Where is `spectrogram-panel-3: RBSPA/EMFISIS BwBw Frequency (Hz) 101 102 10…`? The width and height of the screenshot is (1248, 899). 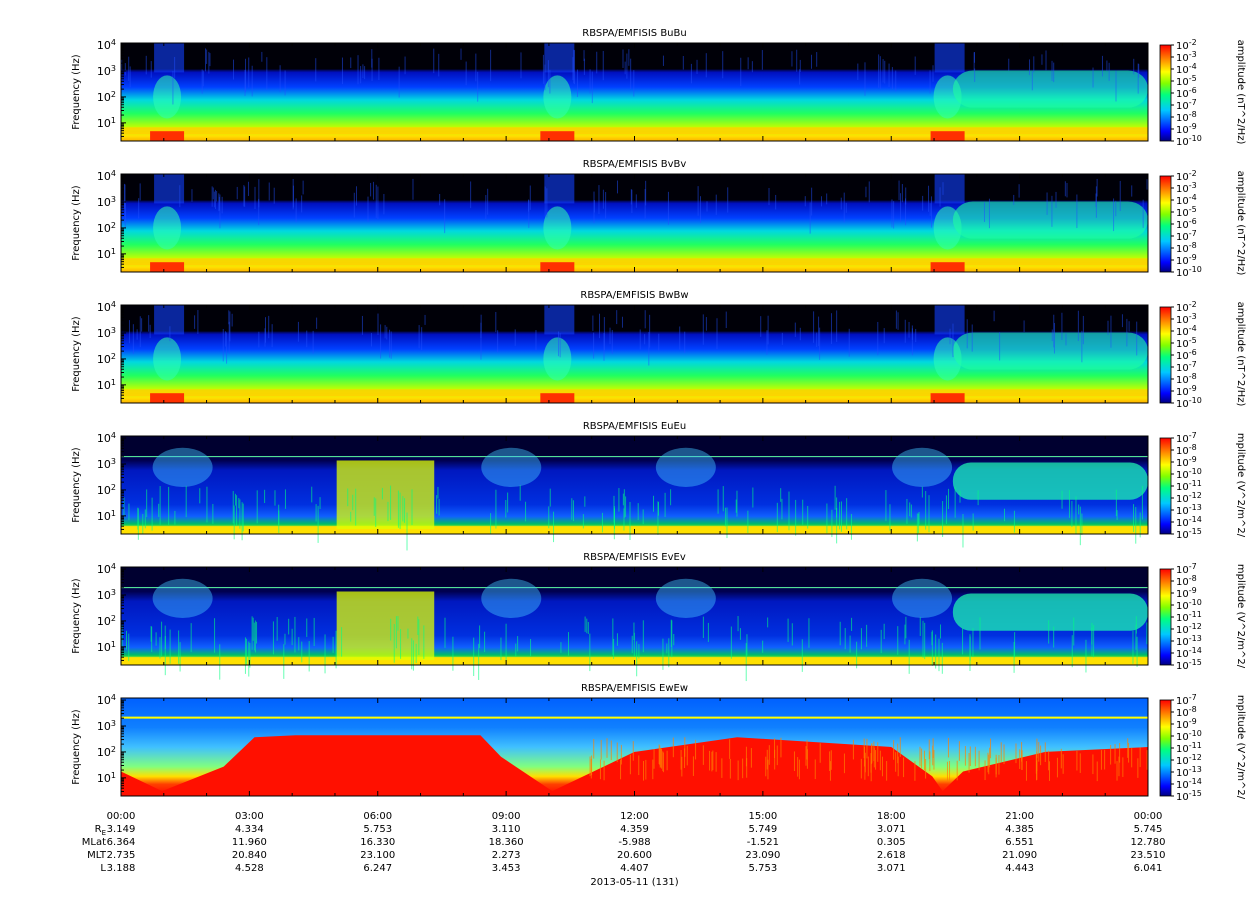
spectrogram-panel-3: RBSPA/EMFISIS BwBw Frequency (Hz) 101 102 10… is located at coordinates (658, 350).